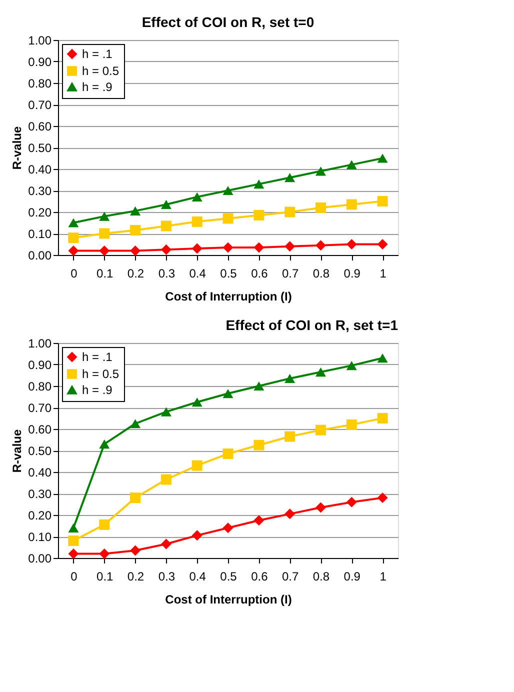 The width and height of the screenshot is (514, 692). I want to click on legend-label: h = .1, so click(97, 357).